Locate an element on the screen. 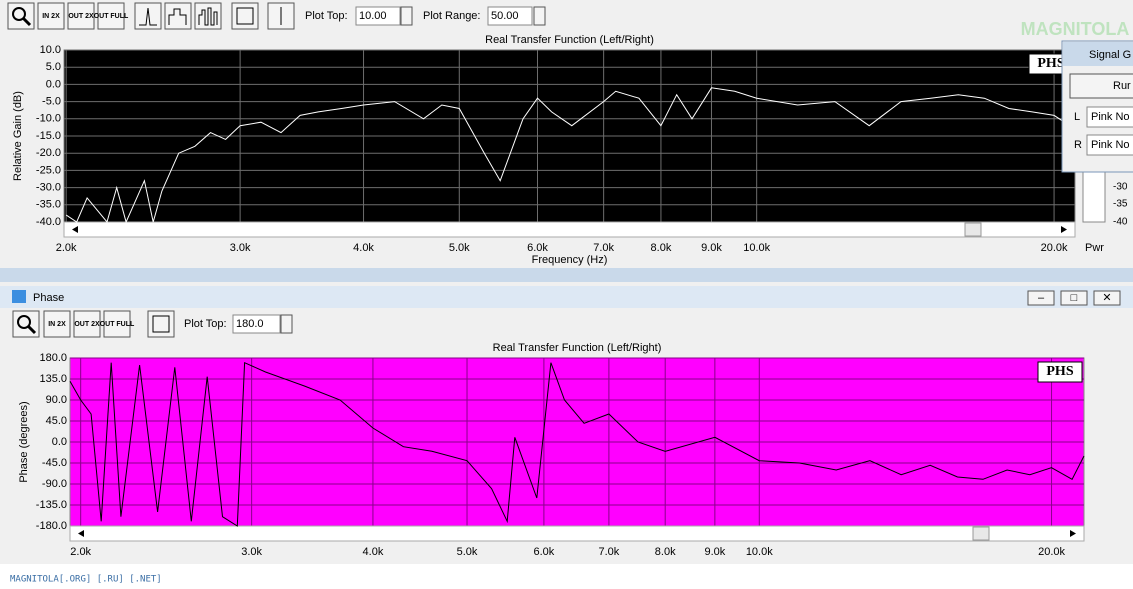  right-value: Pink No is located at coordinates (1110, 145).